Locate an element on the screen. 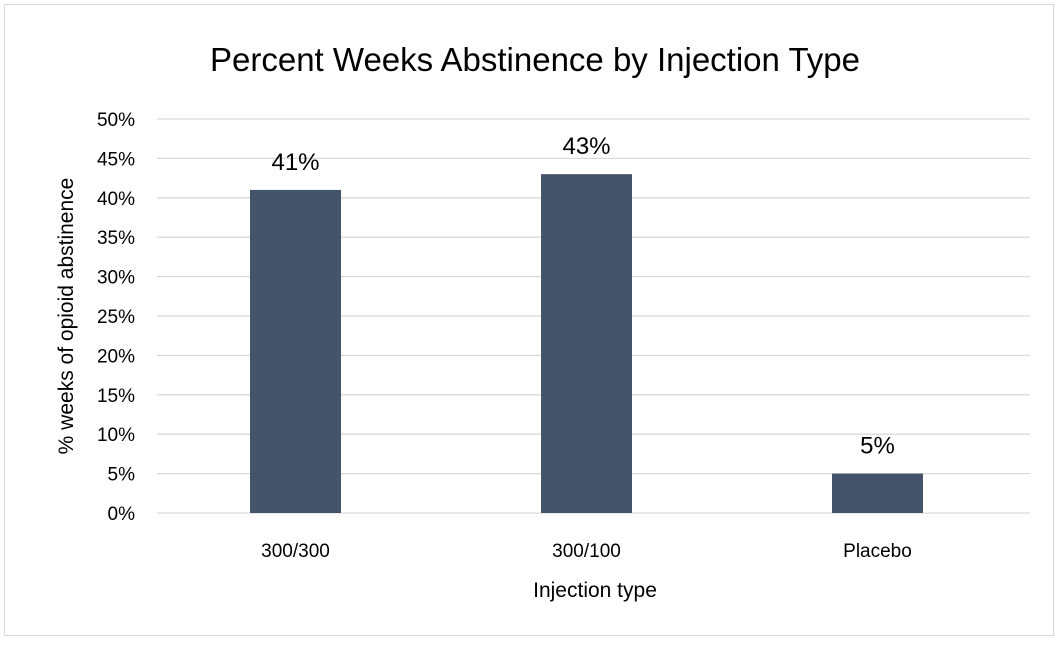  y-tick-label: 20% is located at coordinates (116, 356).